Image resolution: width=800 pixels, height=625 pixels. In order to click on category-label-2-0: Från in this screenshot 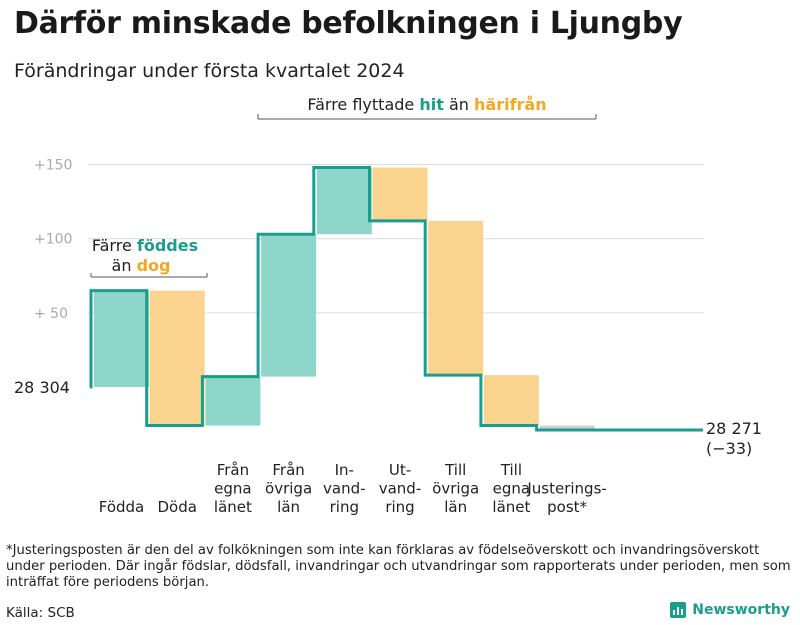, I will do `click(233, 470)`.